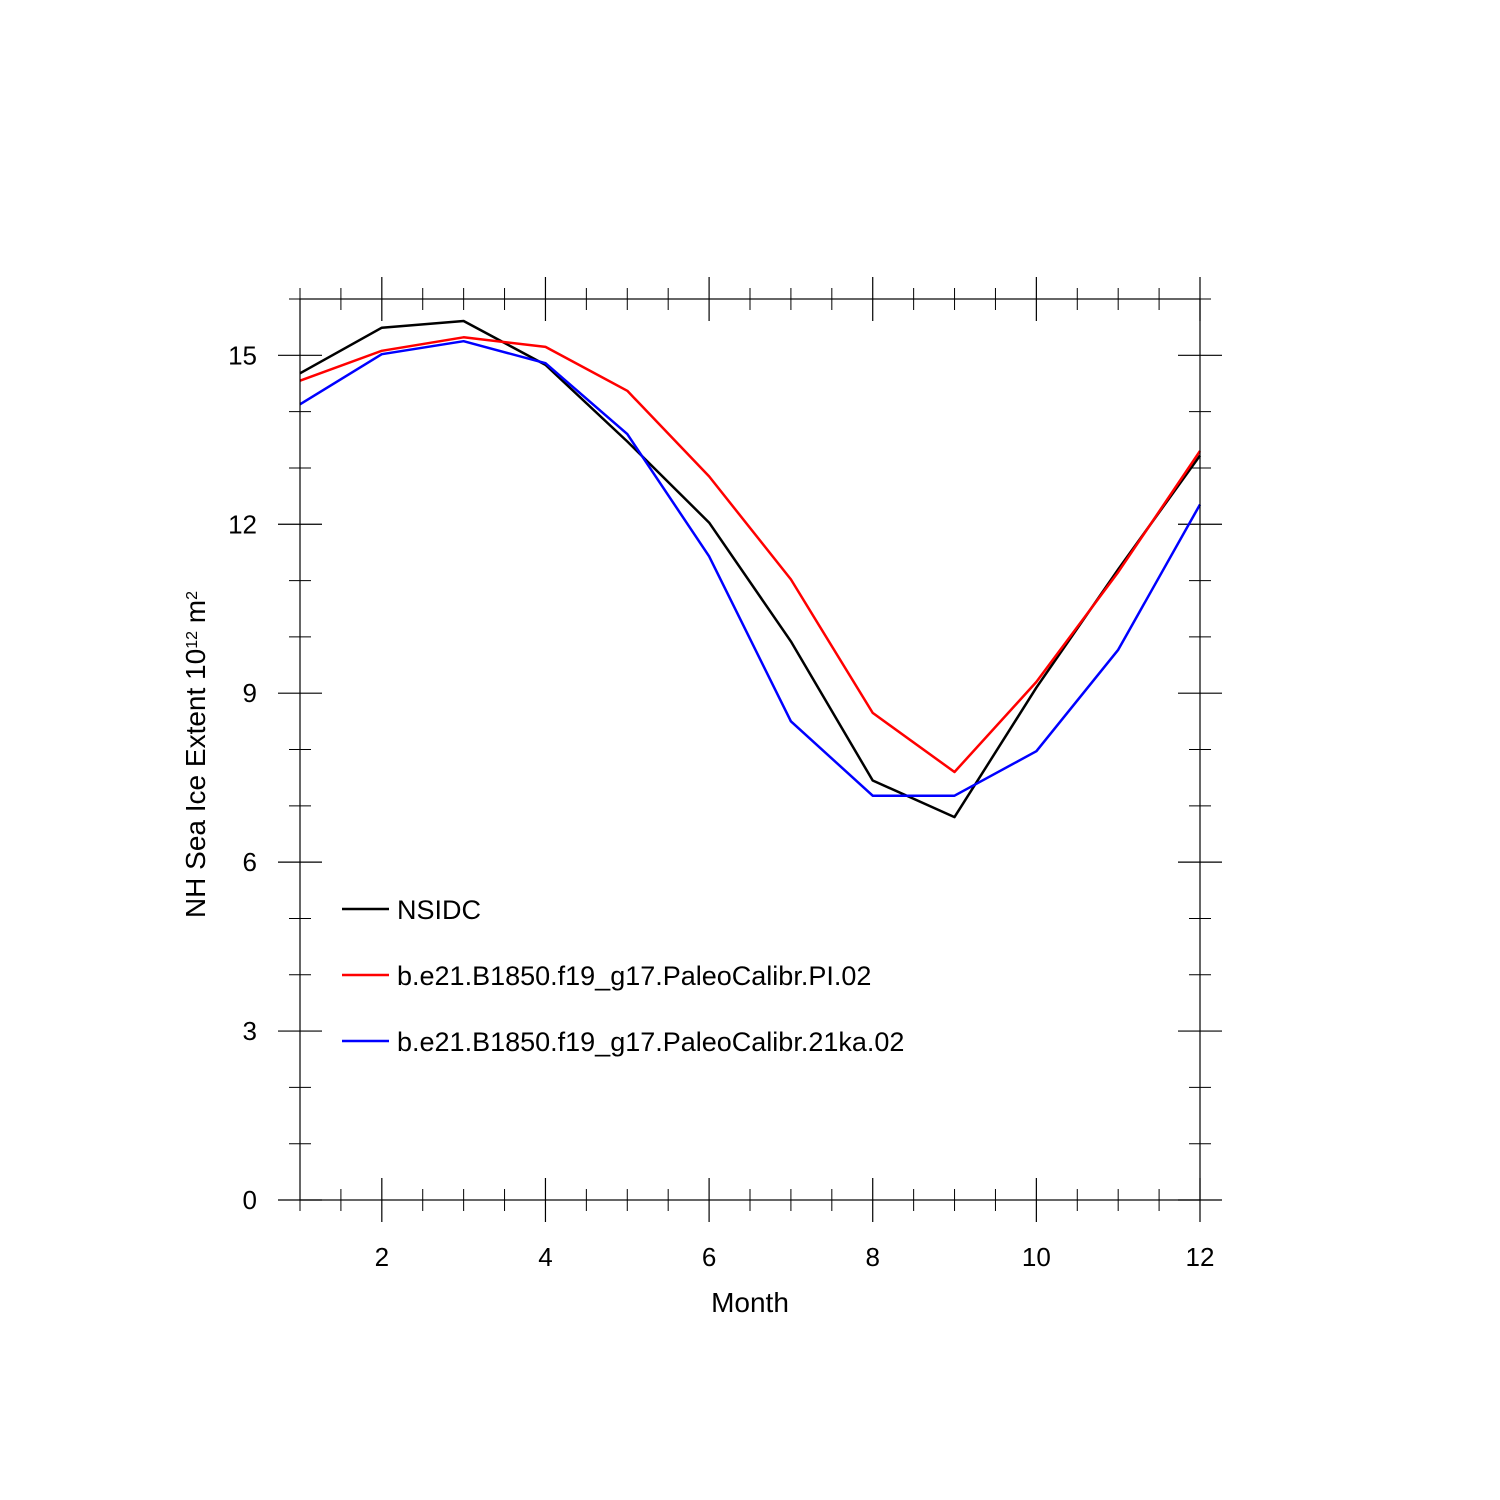  What do you see at coordinates (634, 976) in the screenshot?
I see `legend-label-pi: b.e21.B1850.f19_g17.PaleoCalibr.PI.02` at bounding box center [634, 976].